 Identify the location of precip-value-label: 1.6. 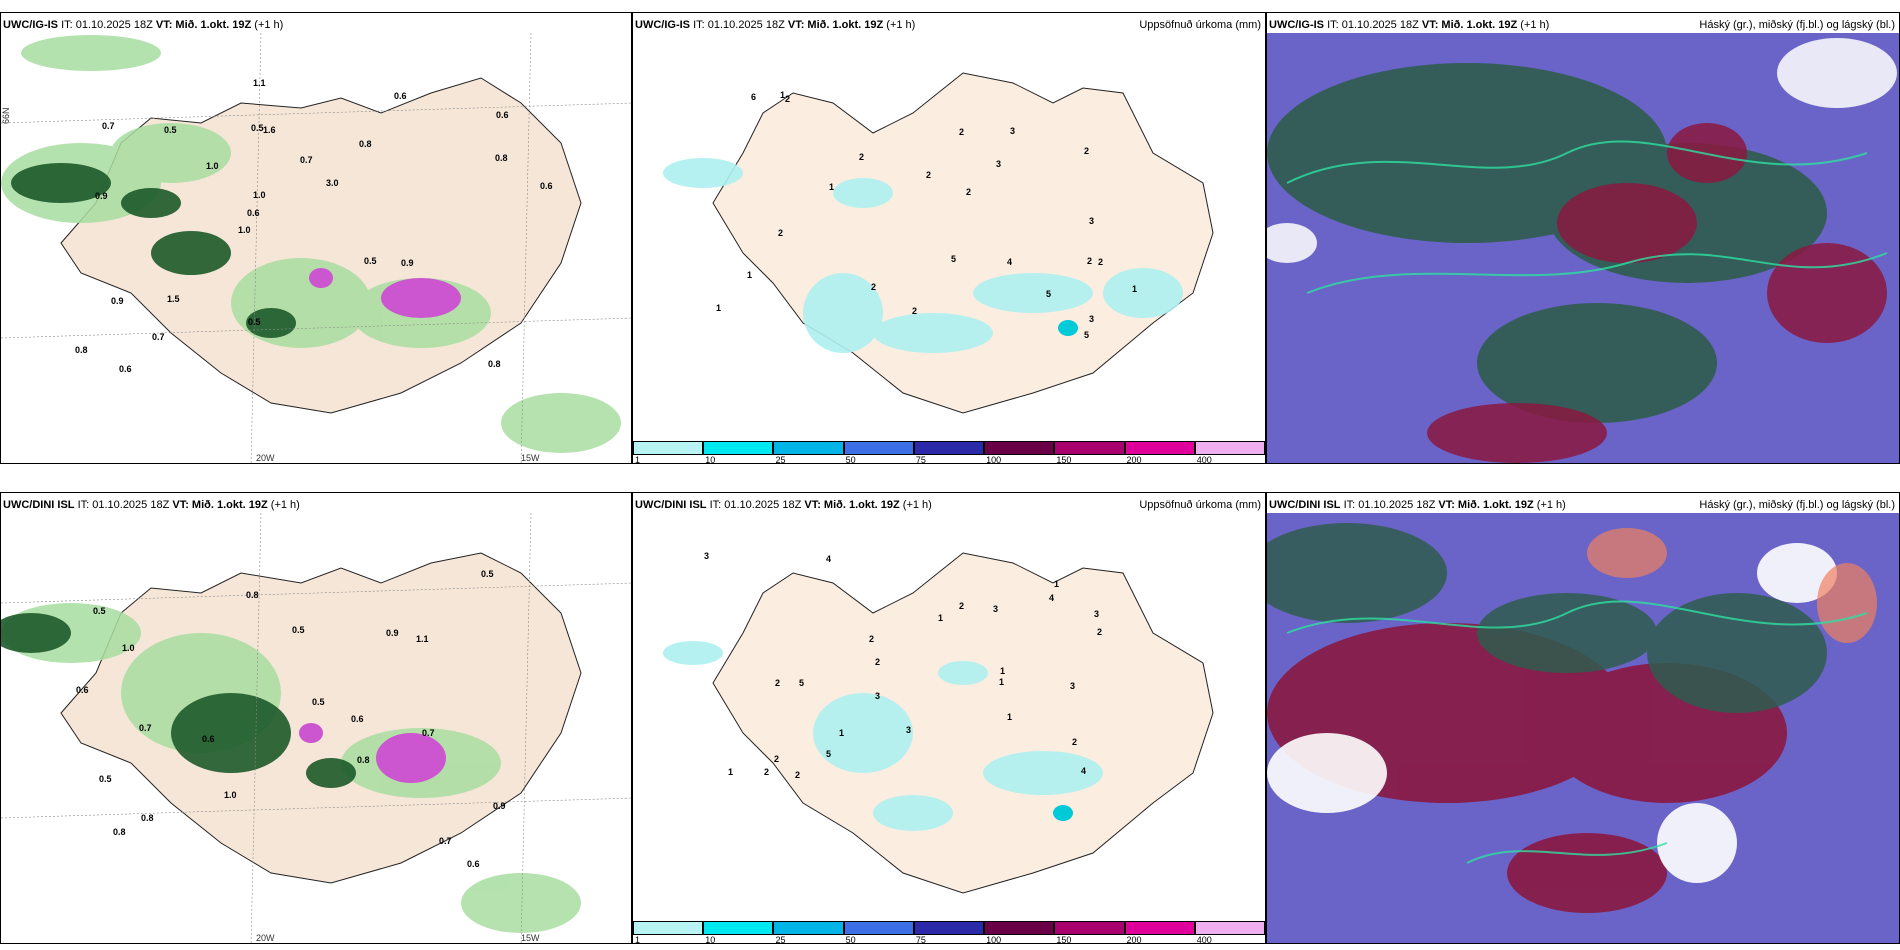
(269, 130).